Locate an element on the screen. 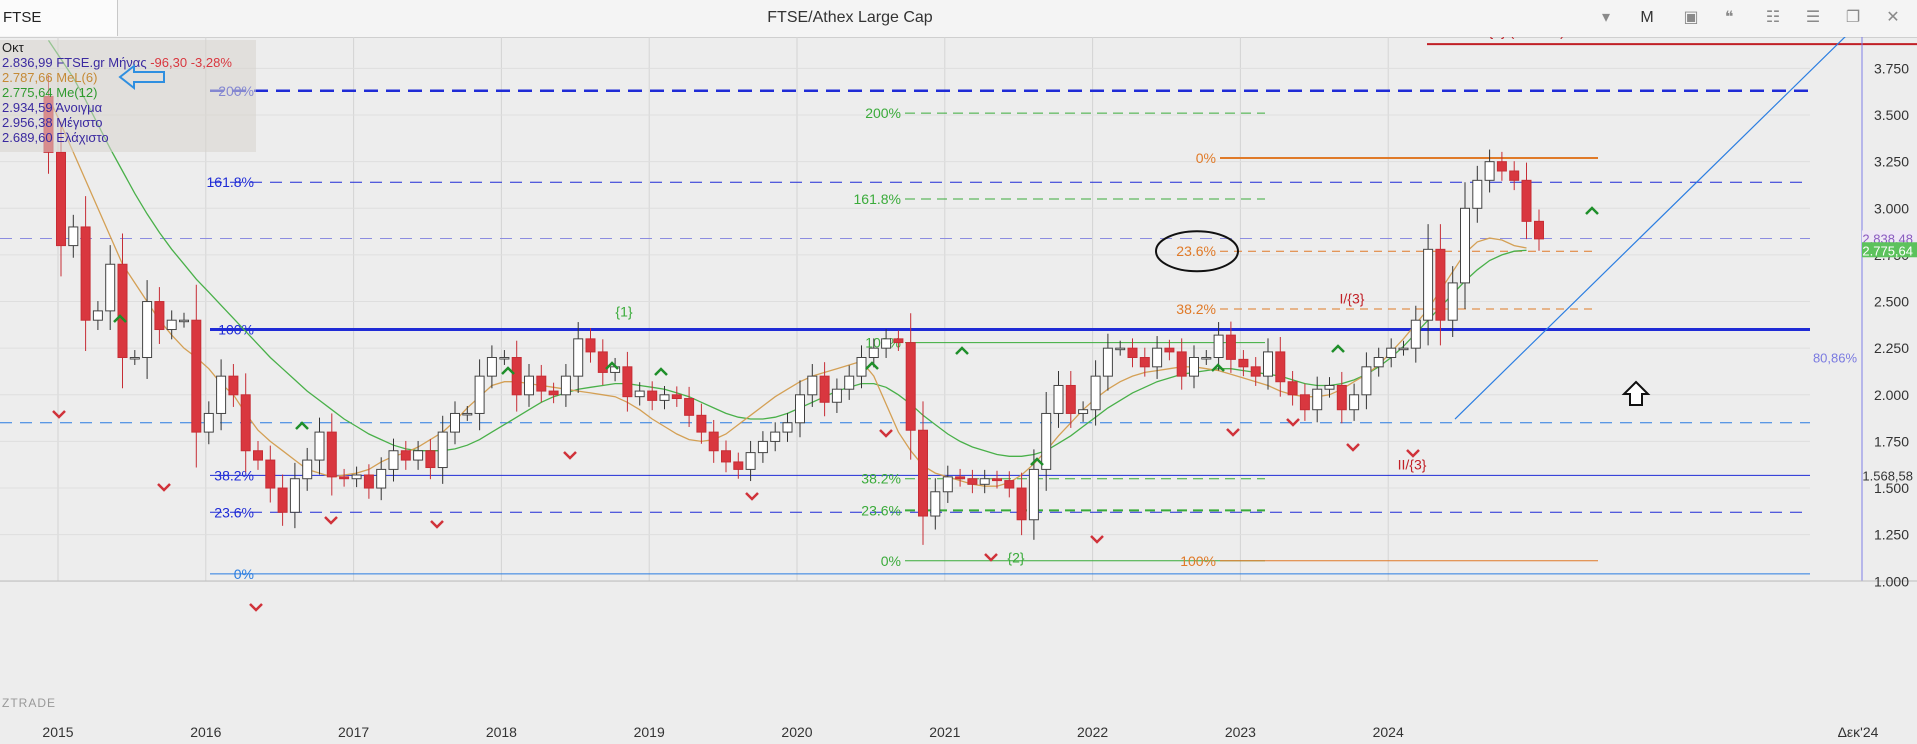  y-tick-label: 3.750 is located at coordinates (1891, 68).